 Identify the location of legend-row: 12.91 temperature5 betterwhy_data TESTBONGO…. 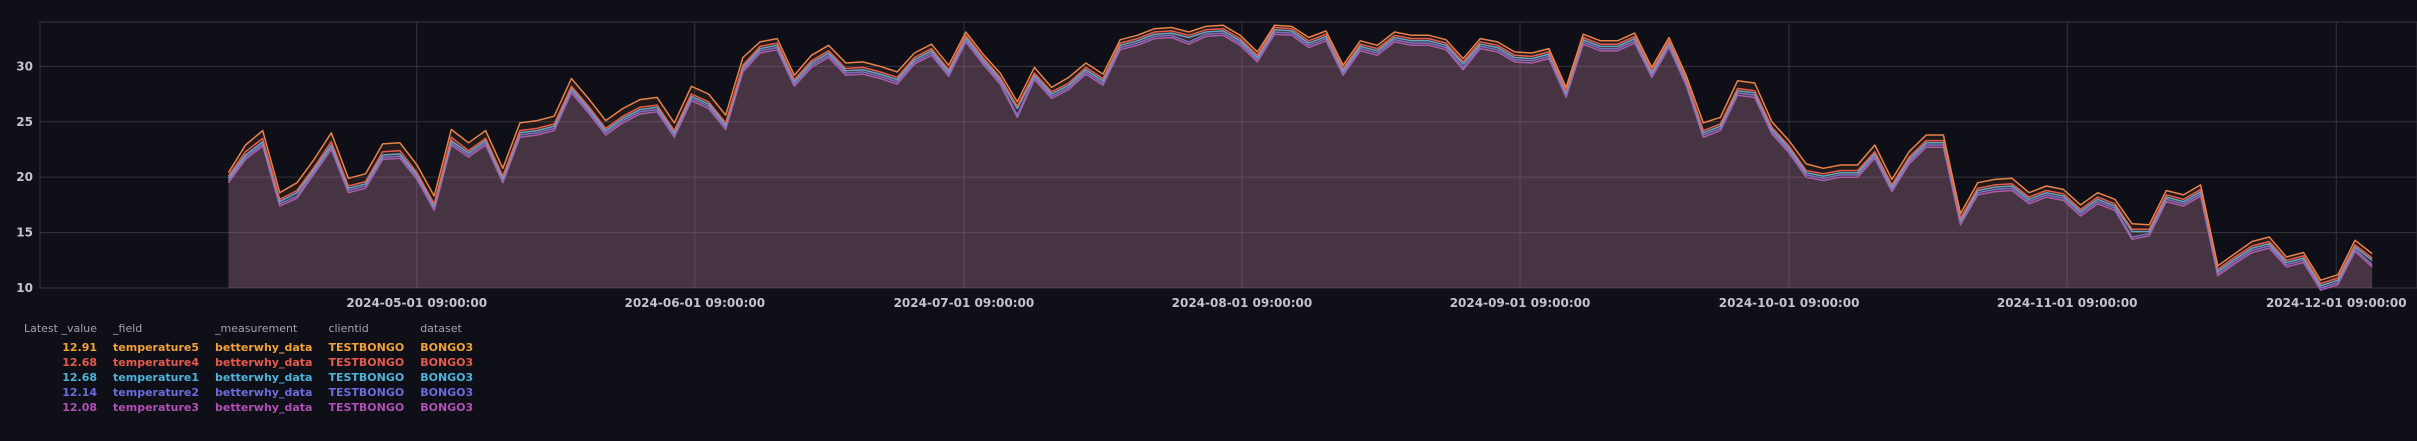
(256, 347).